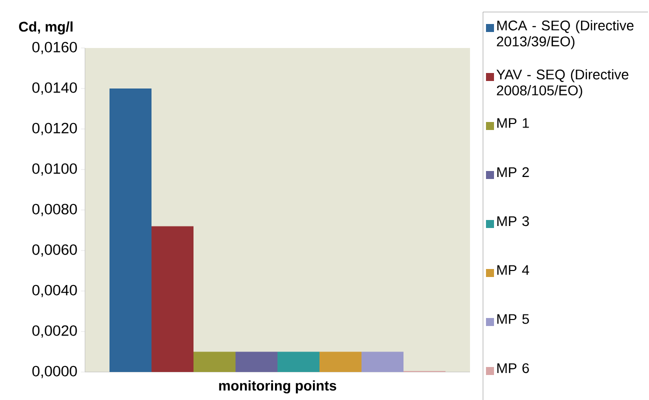 This screenshot has width=649, height=400. I want to click on y-tick-label: 0,0060, so click(54, 250).